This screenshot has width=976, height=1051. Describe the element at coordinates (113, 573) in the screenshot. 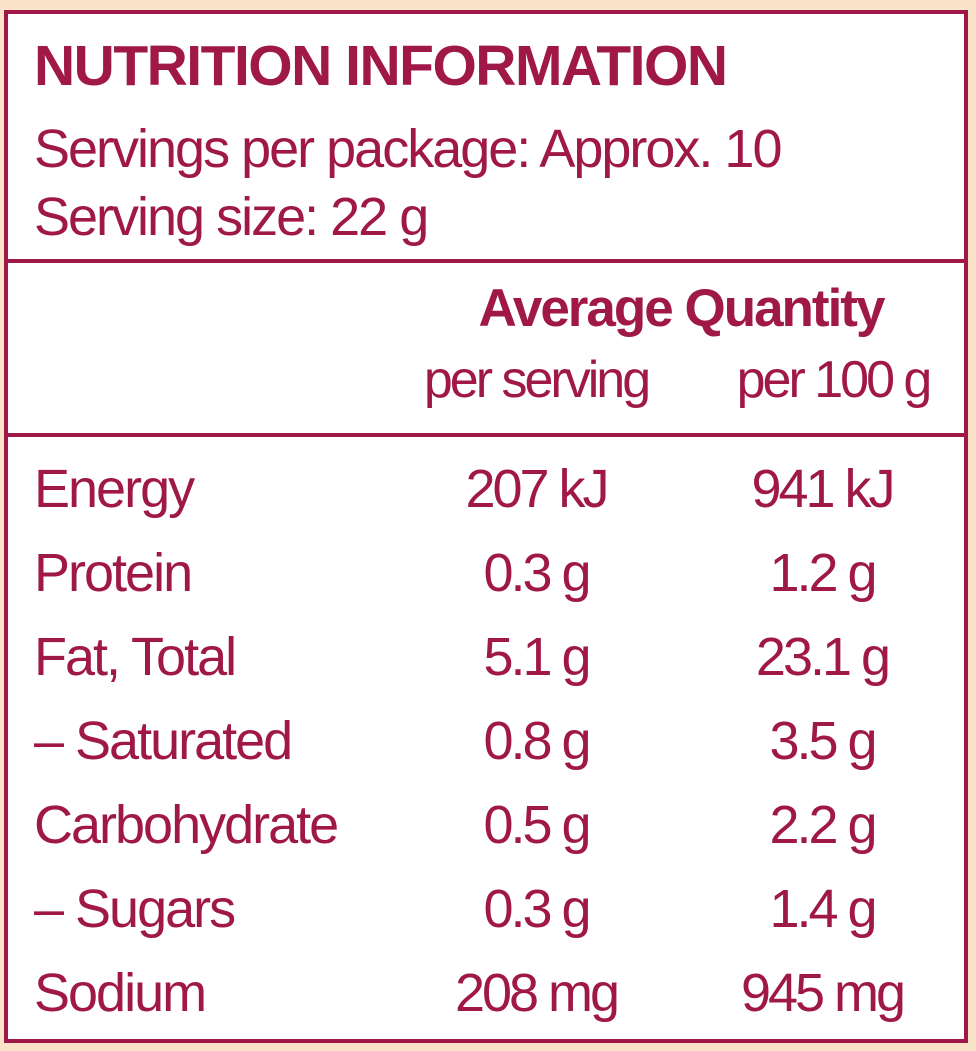

I see `nutrient-name: Protein` at that location.